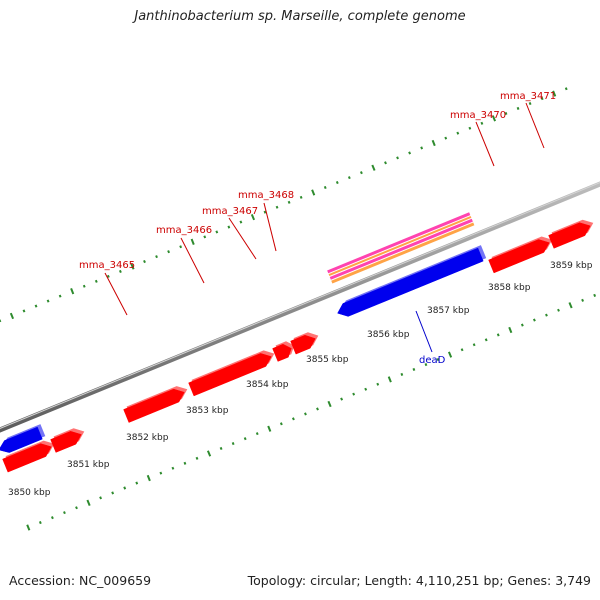 The height and width of the screenshot is (600, 600). What do you see at coordinates (230, 211) in the screenshot?
I see `gene-label-mma_3467: mma_3467` at bounding box center [230, 211].